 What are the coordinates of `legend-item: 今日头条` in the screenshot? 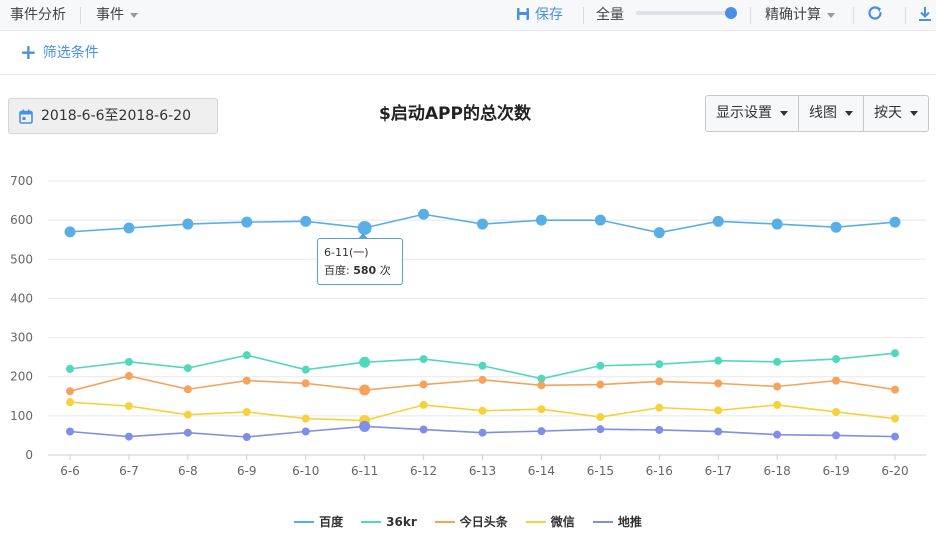 It's located at (471, 521).